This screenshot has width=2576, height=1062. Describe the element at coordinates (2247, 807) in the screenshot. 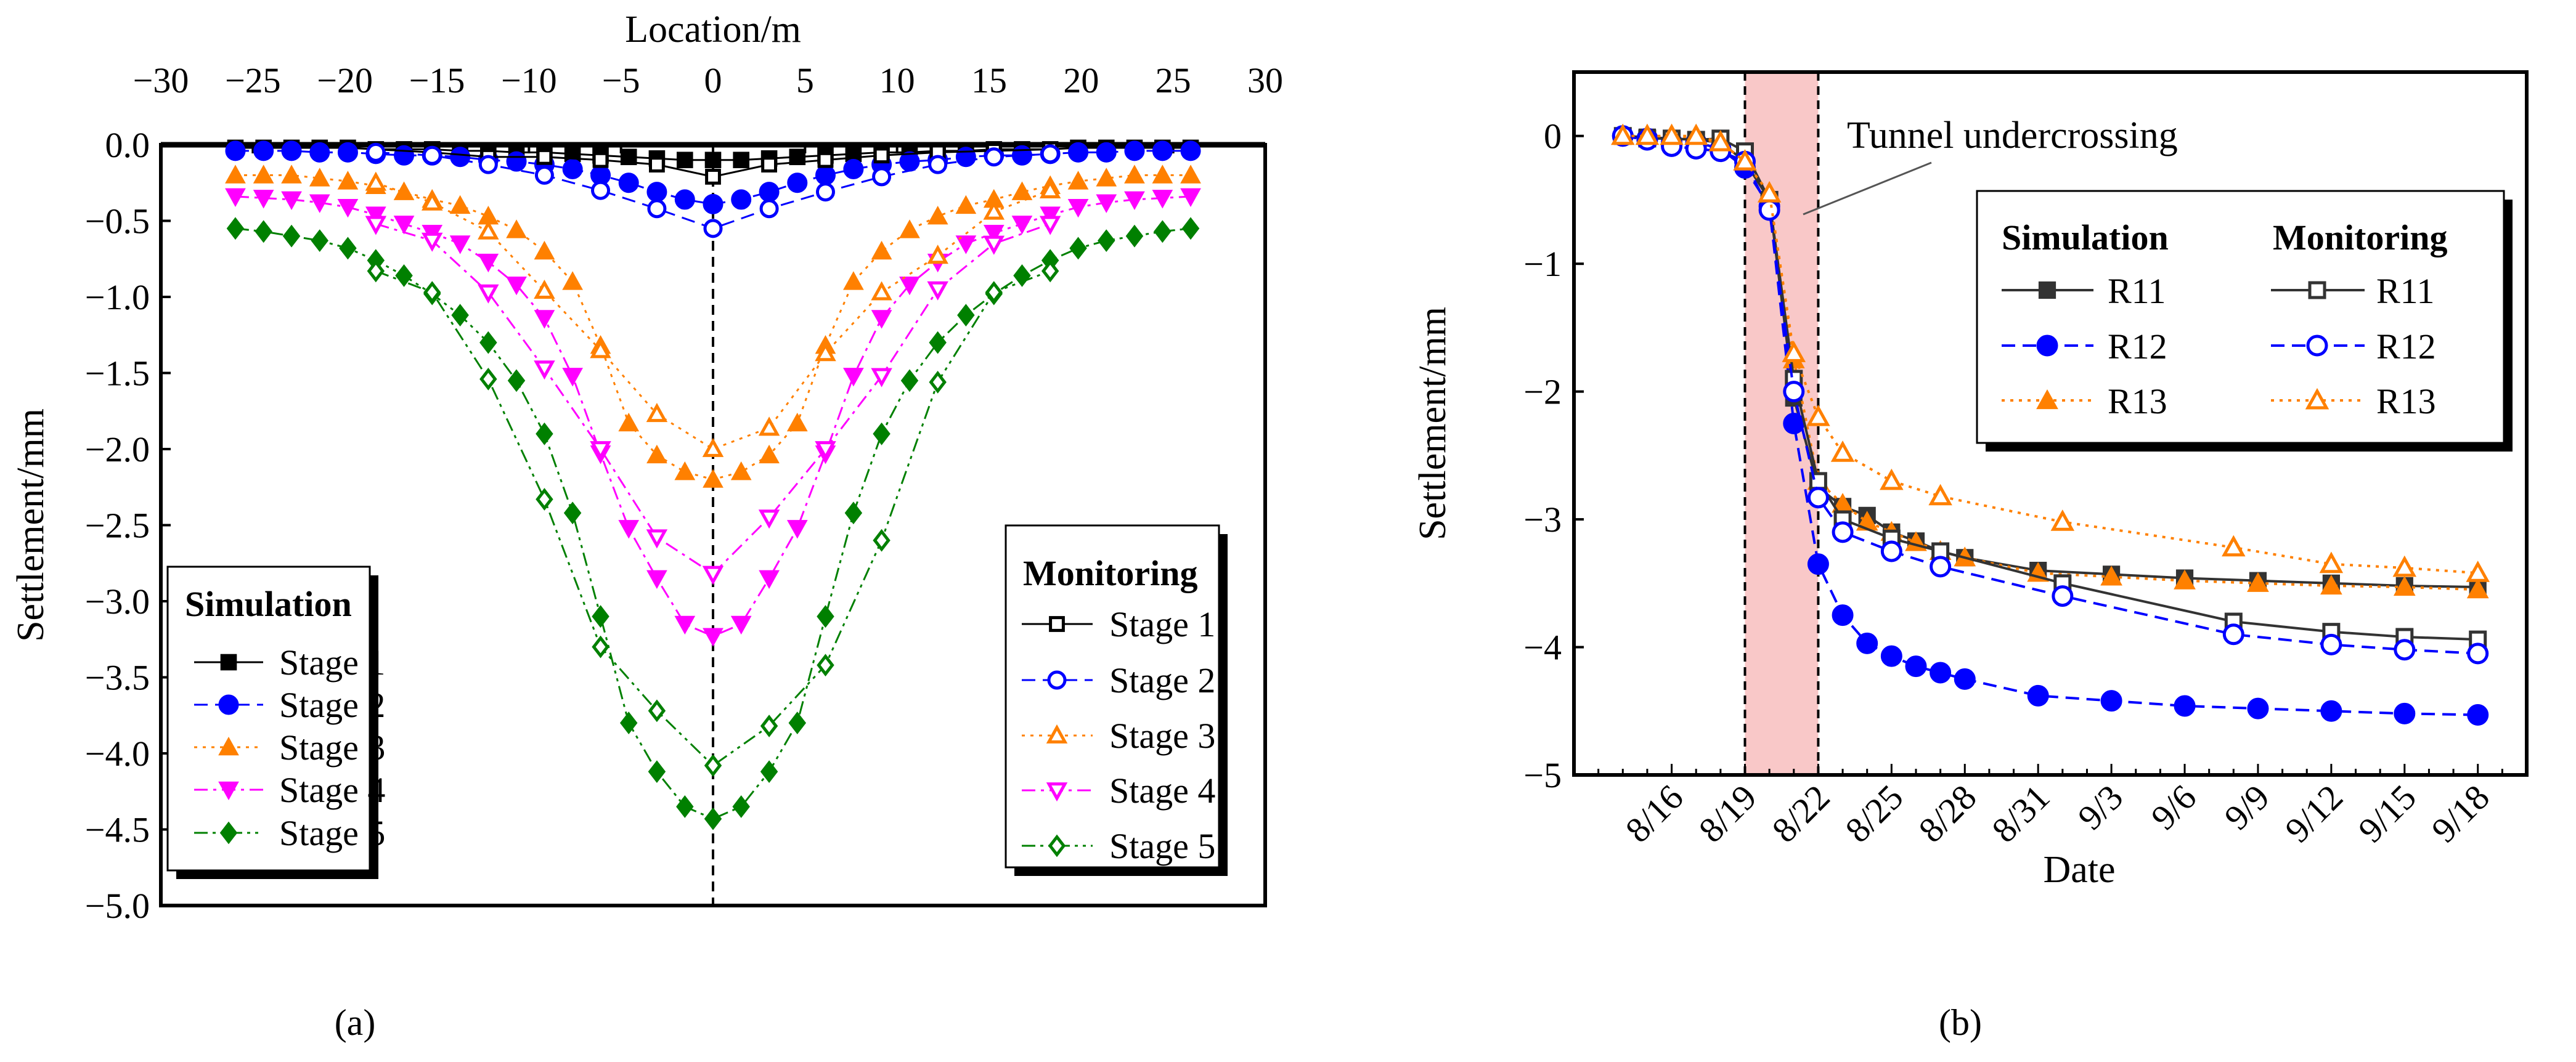

I see `x-tick-label: 9/9` at that location.